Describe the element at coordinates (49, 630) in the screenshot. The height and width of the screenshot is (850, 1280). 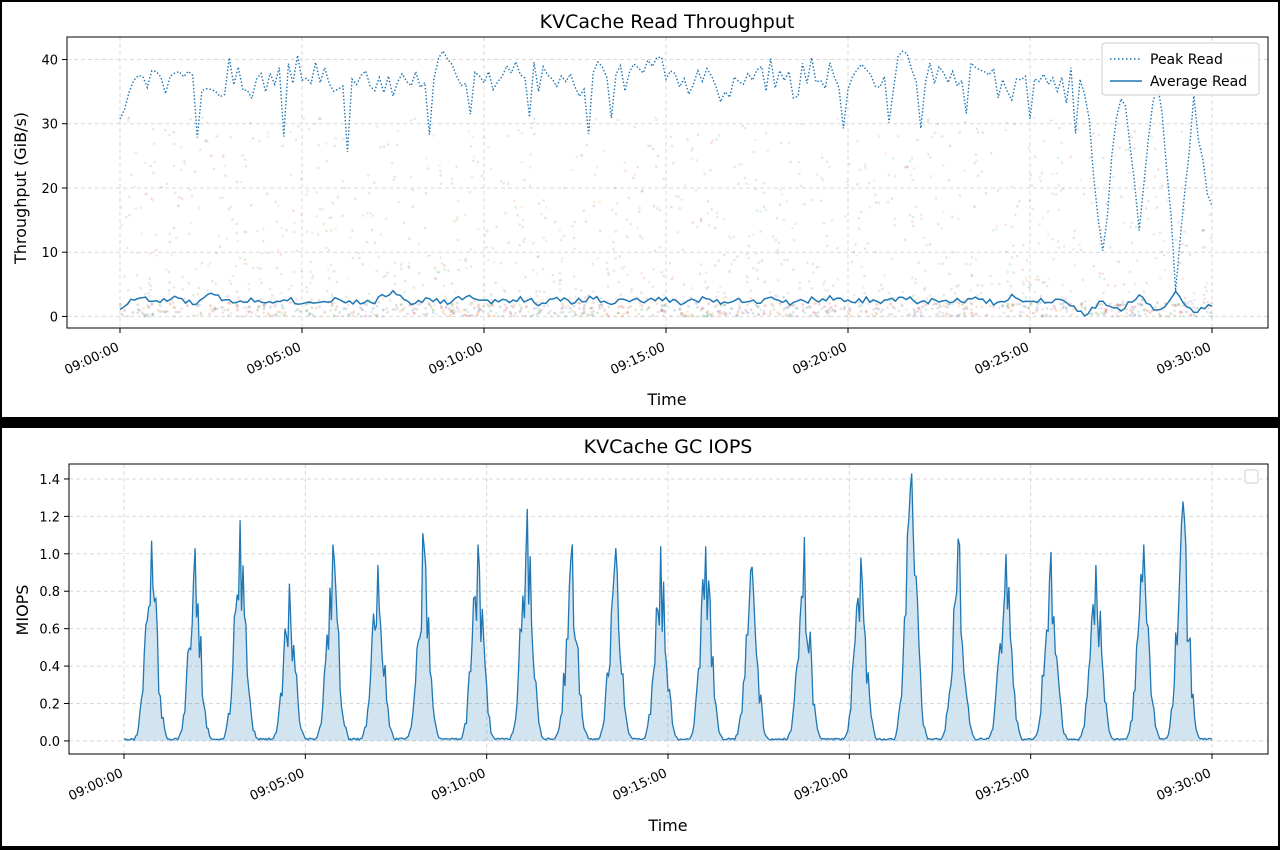
I see `y-tick-label: 0.6` at that location.